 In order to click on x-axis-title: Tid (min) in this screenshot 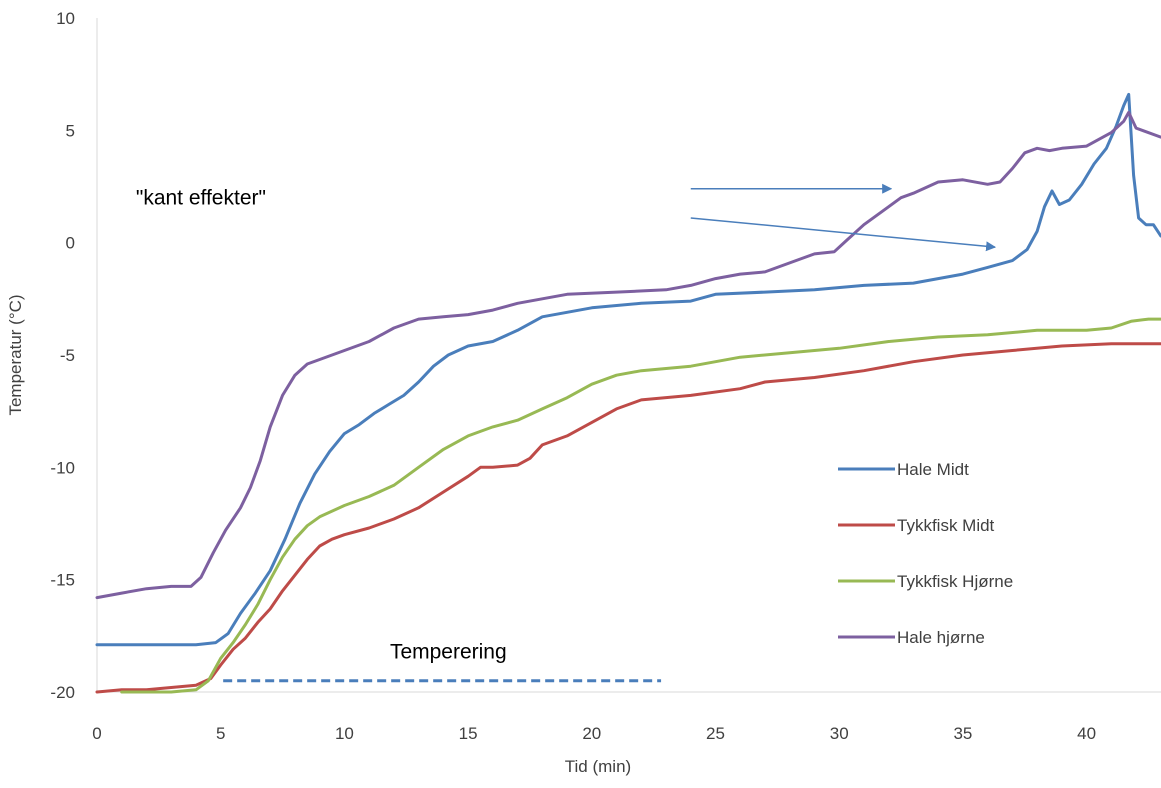, I will do `click(598, 766)`.